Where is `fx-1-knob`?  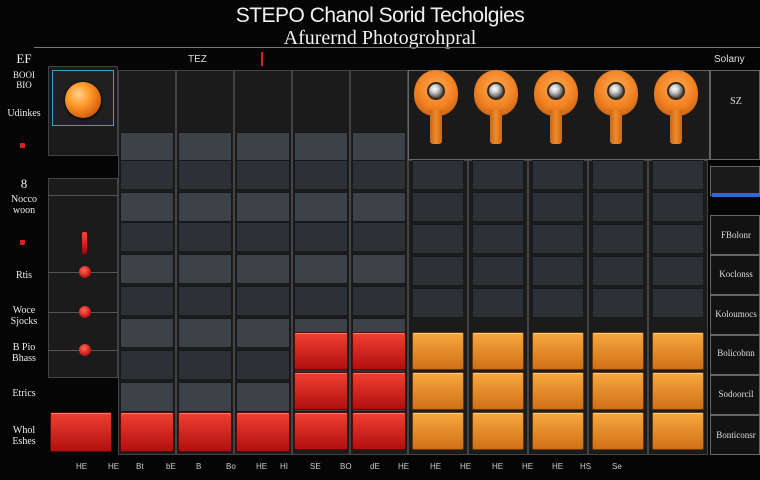
fx-1-knob is located at coordinates (436, 111).